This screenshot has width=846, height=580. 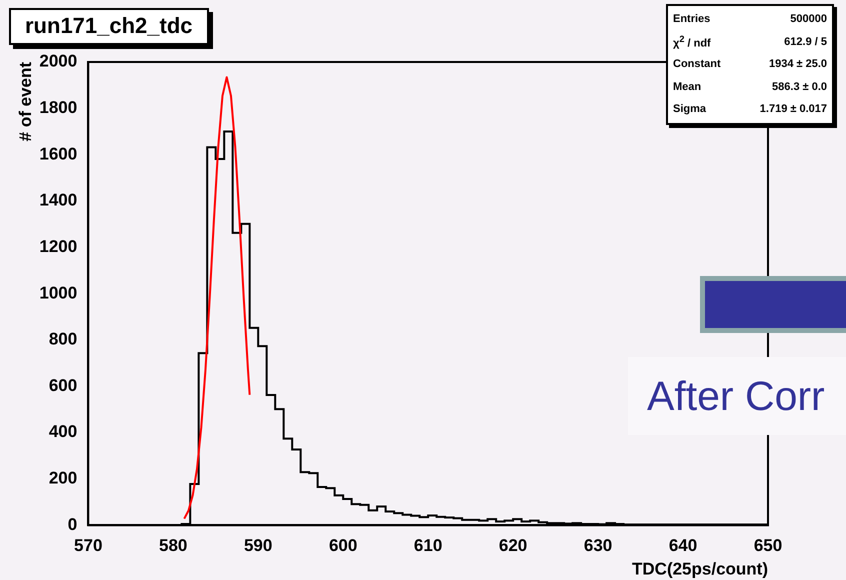 What do you see at coordinates (73, 524) in the screenshot?
I see `y-tick-label: 0` at bounding box center [73, 524].